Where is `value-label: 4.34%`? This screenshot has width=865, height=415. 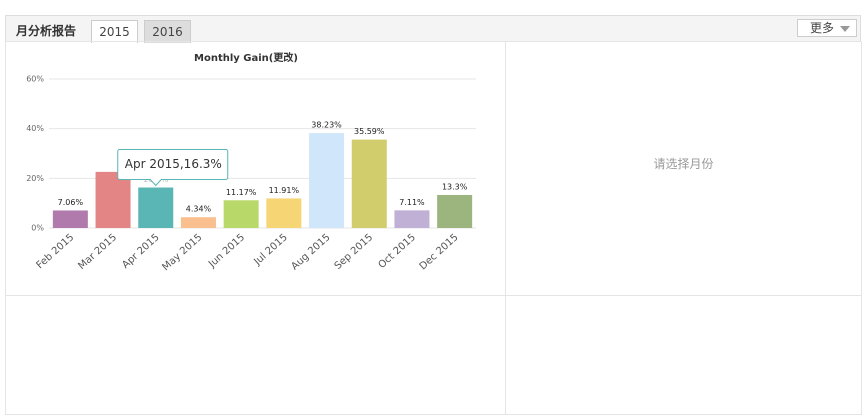
value-label: 4.34% is located at coordinates (199, 209).